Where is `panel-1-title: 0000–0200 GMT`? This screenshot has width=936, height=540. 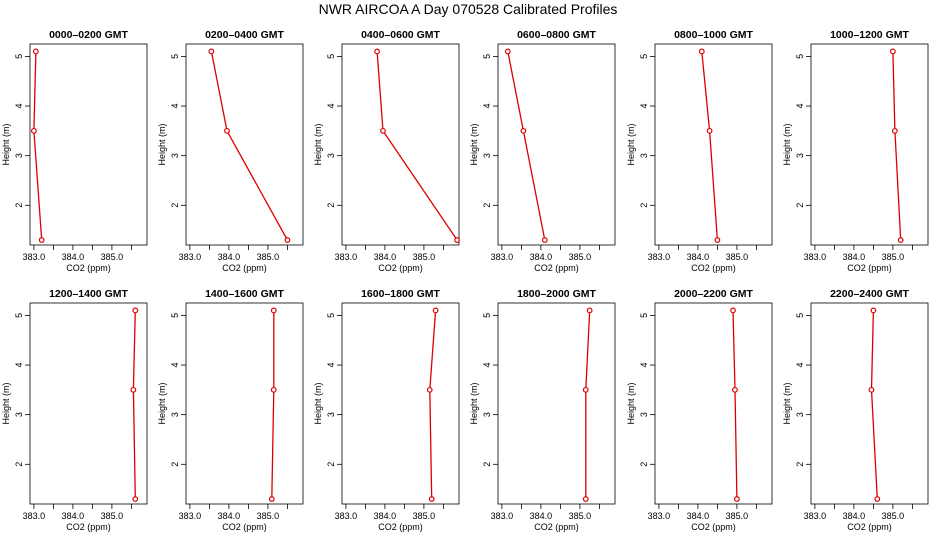
panel-1-title: 0000–0200 GMT is located at coordinates (88, 35).